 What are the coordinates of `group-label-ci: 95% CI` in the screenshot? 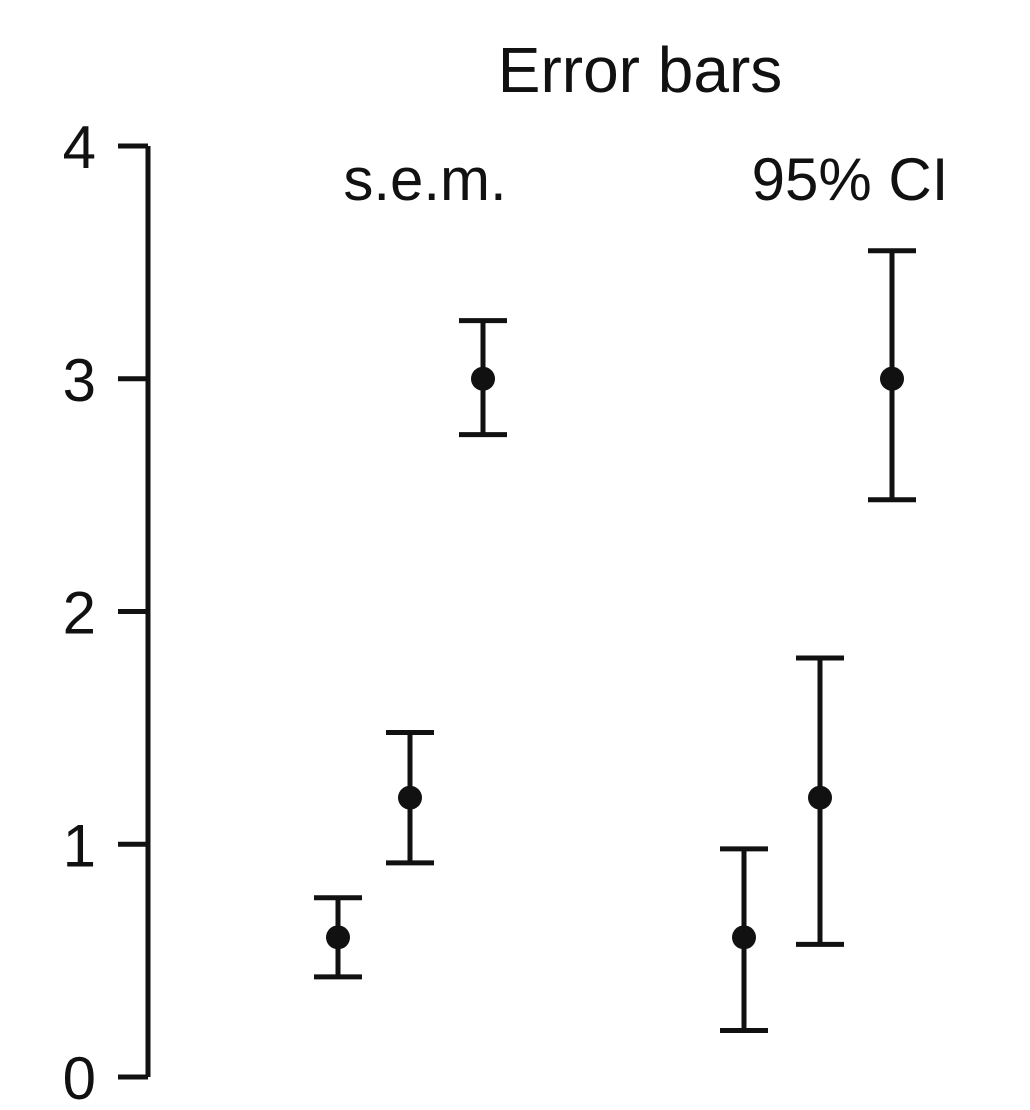 It's located at (850, 179).